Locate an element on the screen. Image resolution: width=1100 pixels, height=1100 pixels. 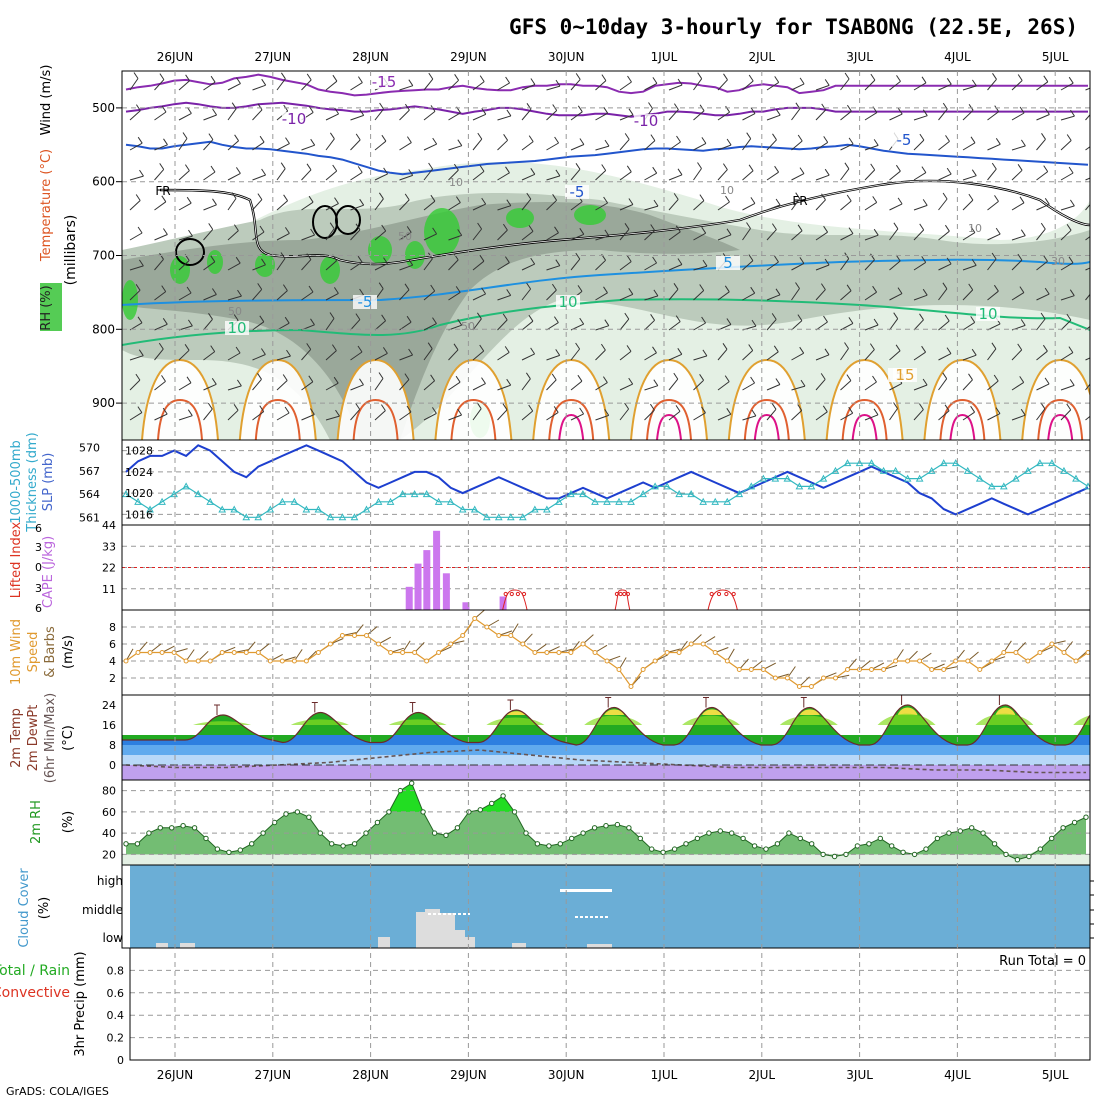
slp-panel is located at coordinates (606, 482).